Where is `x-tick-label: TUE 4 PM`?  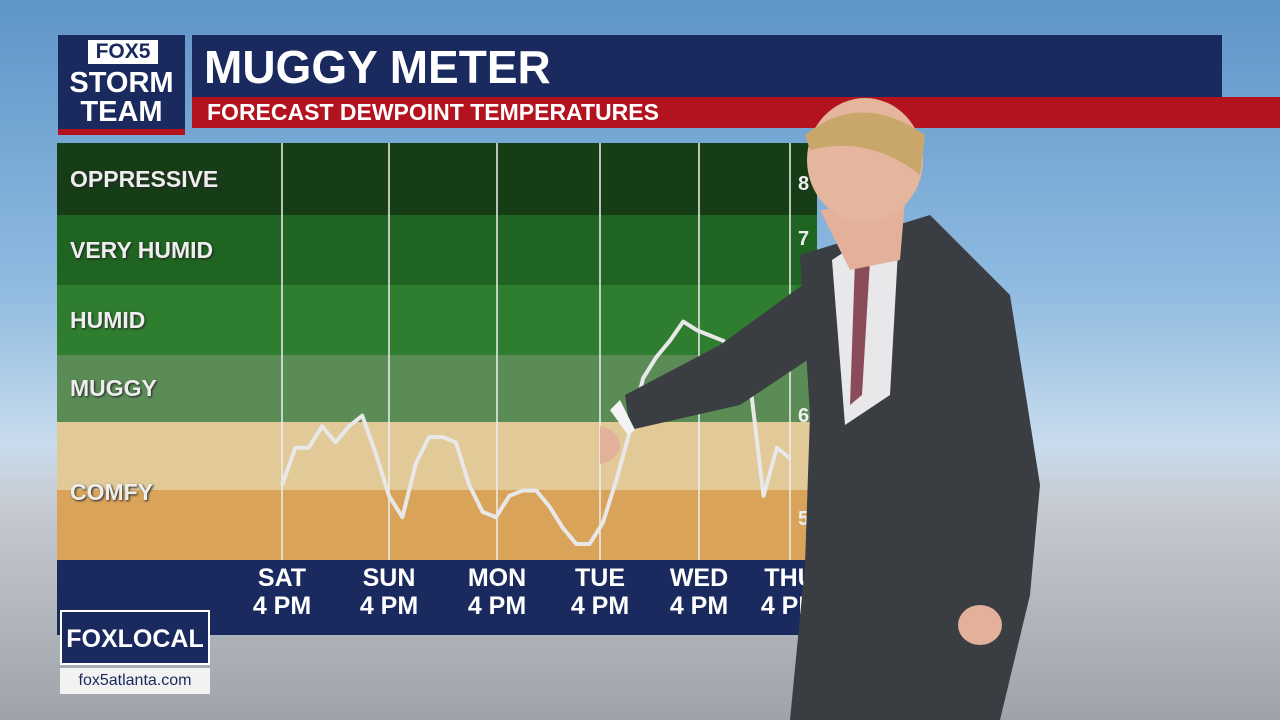
x-tick-label: TUE 4 PM is located at coordinates (600, 592).